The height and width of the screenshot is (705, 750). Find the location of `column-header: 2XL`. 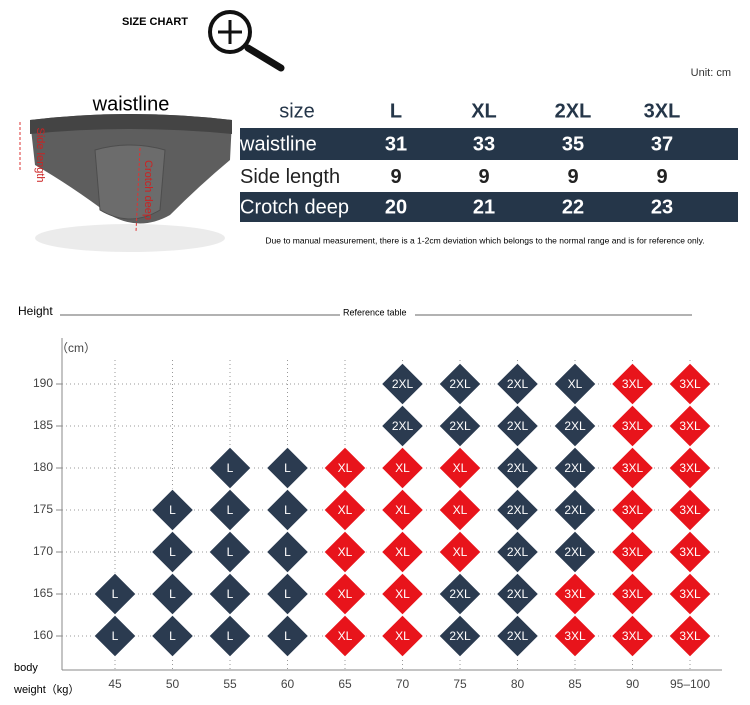

column-header: 2XL is located at coordinates (573, 111).